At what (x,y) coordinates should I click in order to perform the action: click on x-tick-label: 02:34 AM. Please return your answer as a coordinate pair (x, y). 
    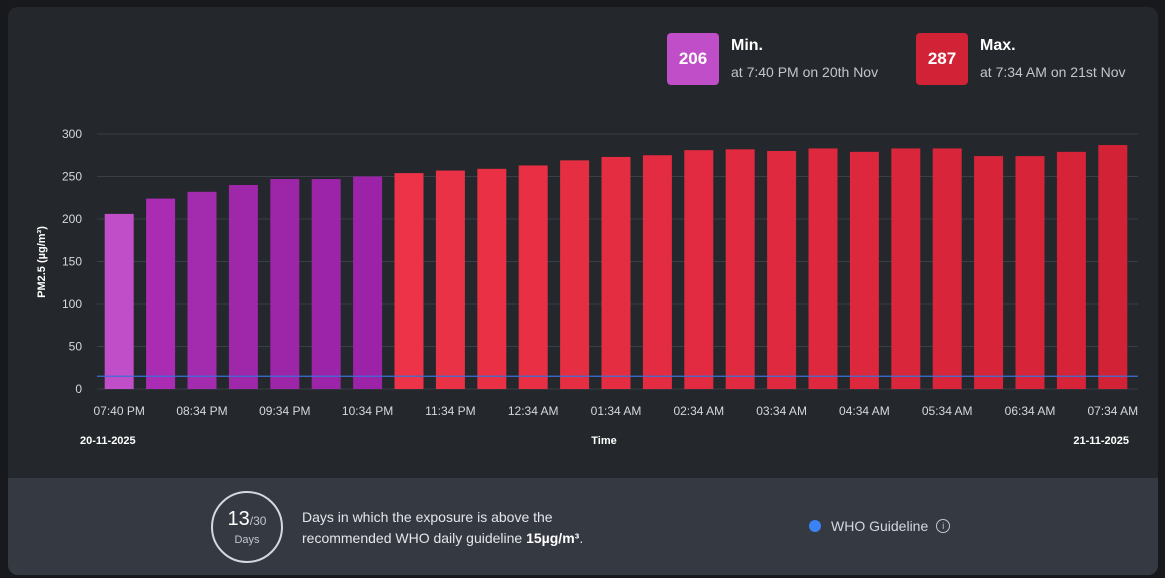
    Looking at the image, I should click on (698, 411).